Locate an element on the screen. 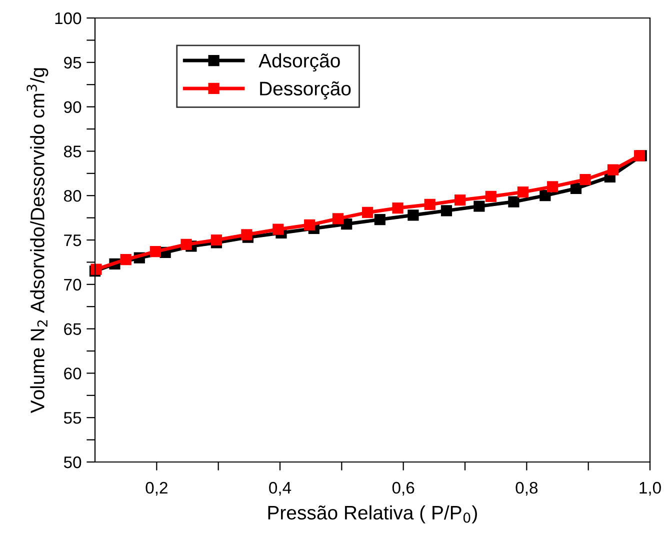  y-tick-label: 95 is located at coordinates (73, 62).